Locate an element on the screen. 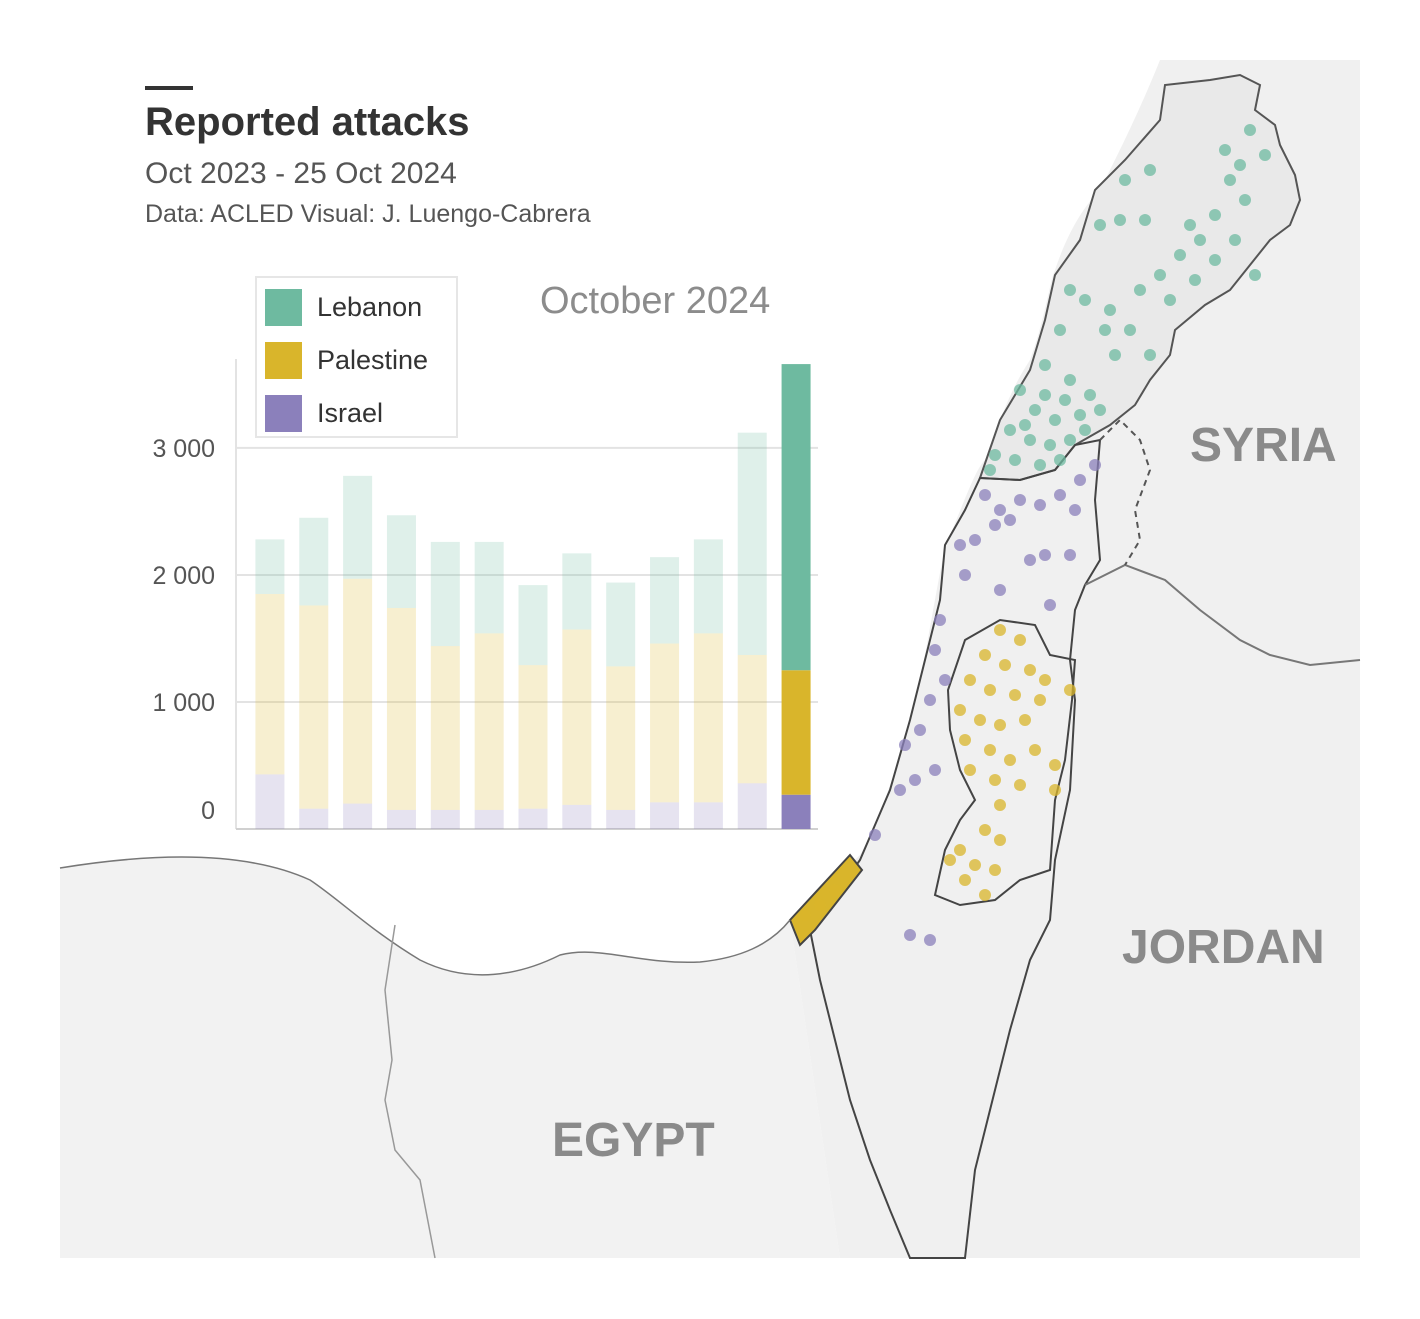  legend-item-lebanon: Lebanon is located at coordinates (343, 307).